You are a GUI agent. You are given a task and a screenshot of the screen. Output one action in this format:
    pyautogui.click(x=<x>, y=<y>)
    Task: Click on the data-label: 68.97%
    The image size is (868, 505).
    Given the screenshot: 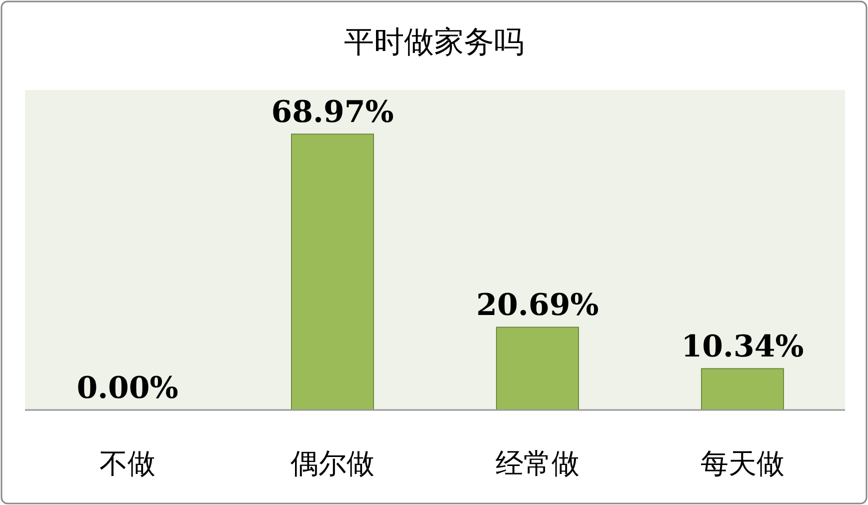 What is the action you would take?
    pyautogui.click(x=332, y=112)
    